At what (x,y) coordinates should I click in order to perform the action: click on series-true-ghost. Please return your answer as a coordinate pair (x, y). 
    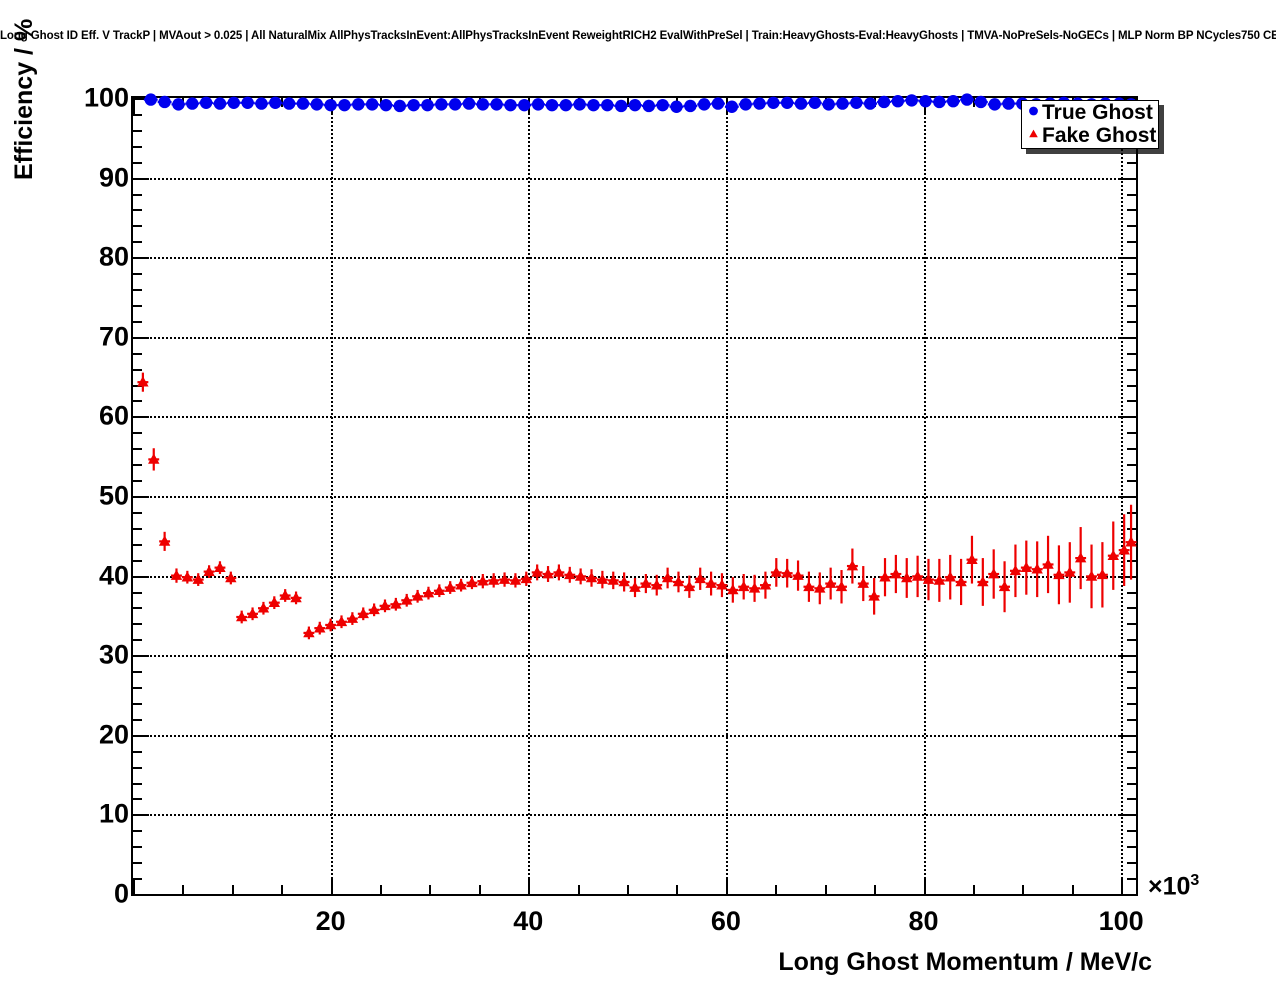
    Looking at the image, I should click on (640, 103).